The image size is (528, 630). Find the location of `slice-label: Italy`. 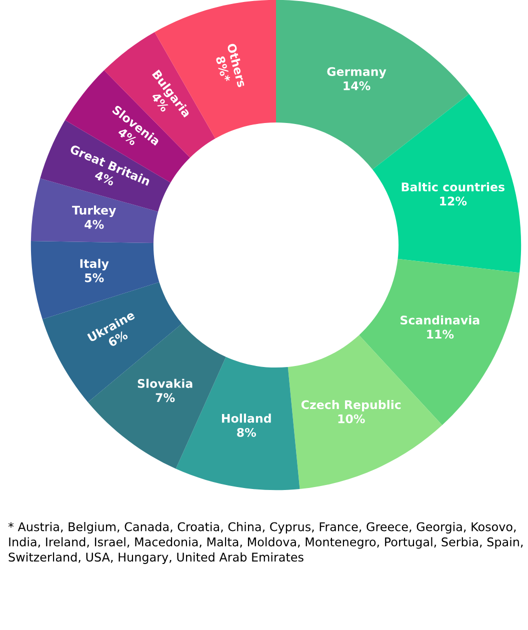

slice-label: Italy is located at coordinates (94, 264).